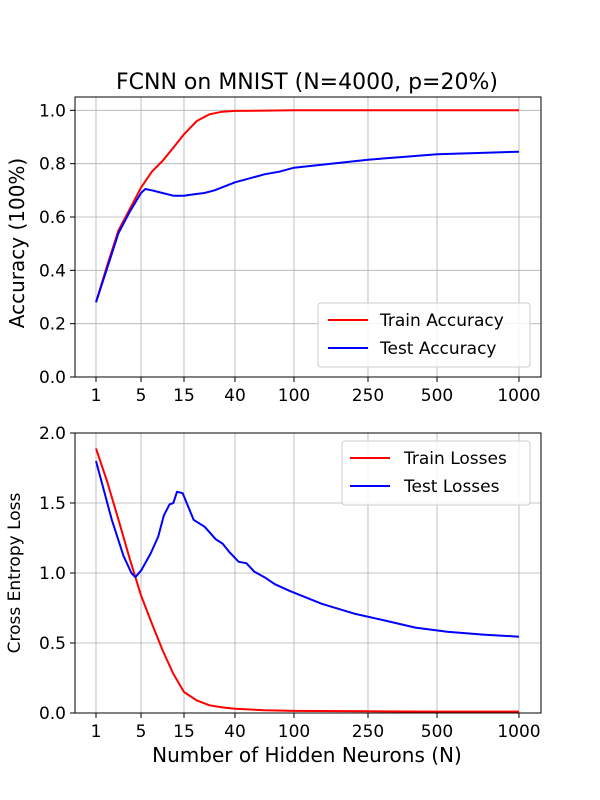  I want to click on y-axis-label-accuracy: Accuracy (100%), so click(17, 243).